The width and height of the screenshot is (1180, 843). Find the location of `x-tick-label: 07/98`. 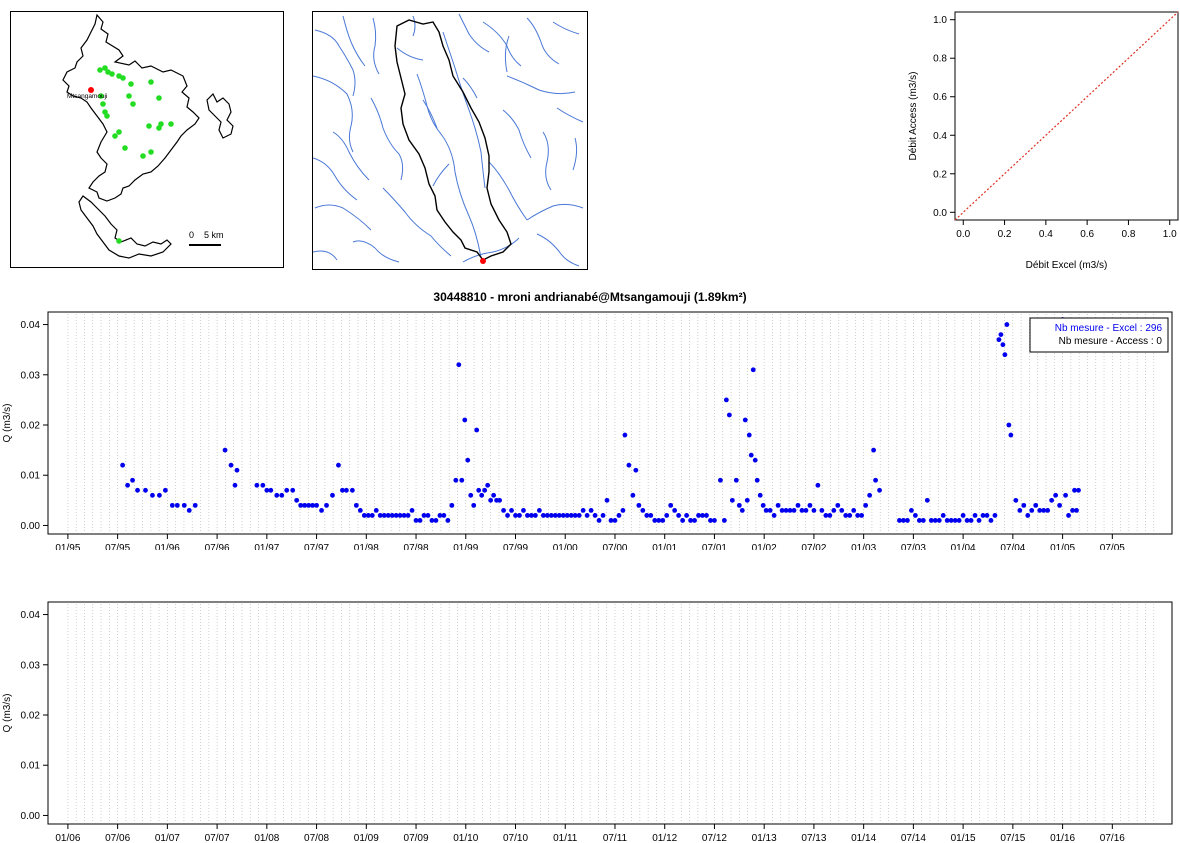

x-tick-label: 07/98 is located at coordinates (416, 546).